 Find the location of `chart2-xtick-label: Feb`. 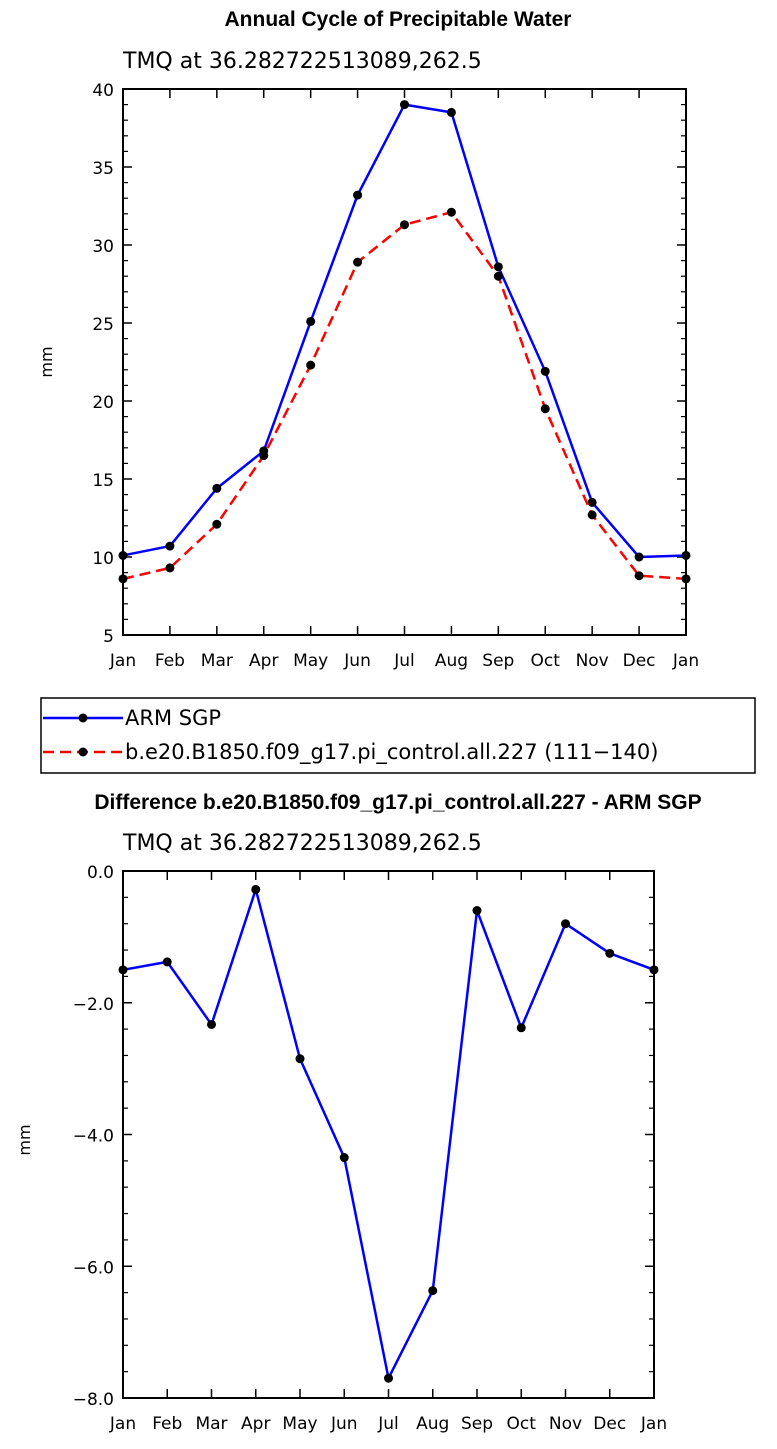

chart2-xtick-label: Feb is located at coordinates (167, 1424).